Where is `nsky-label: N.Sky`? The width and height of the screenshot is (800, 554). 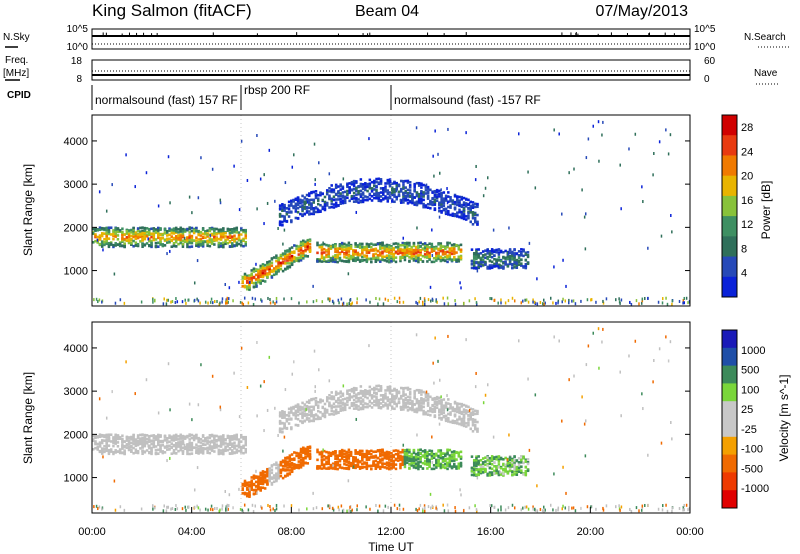
nsky-label: N.Sky is located at coordinates (16, 37).